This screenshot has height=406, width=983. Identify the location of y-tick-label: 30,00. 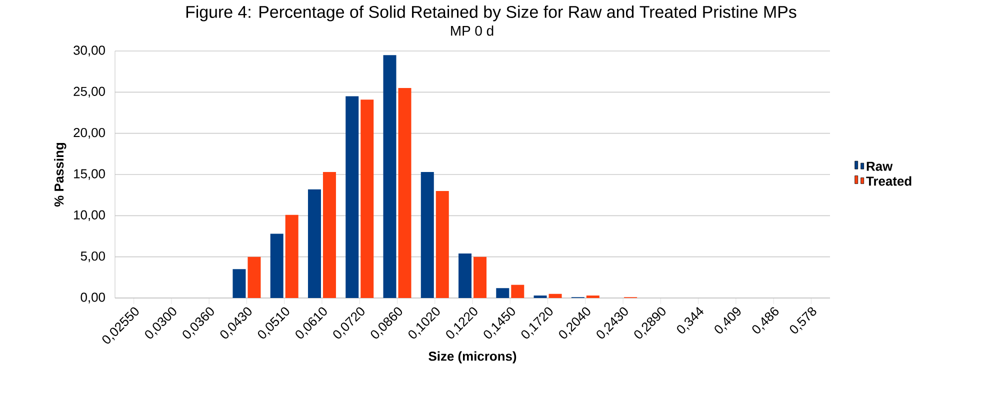
(89, 51).